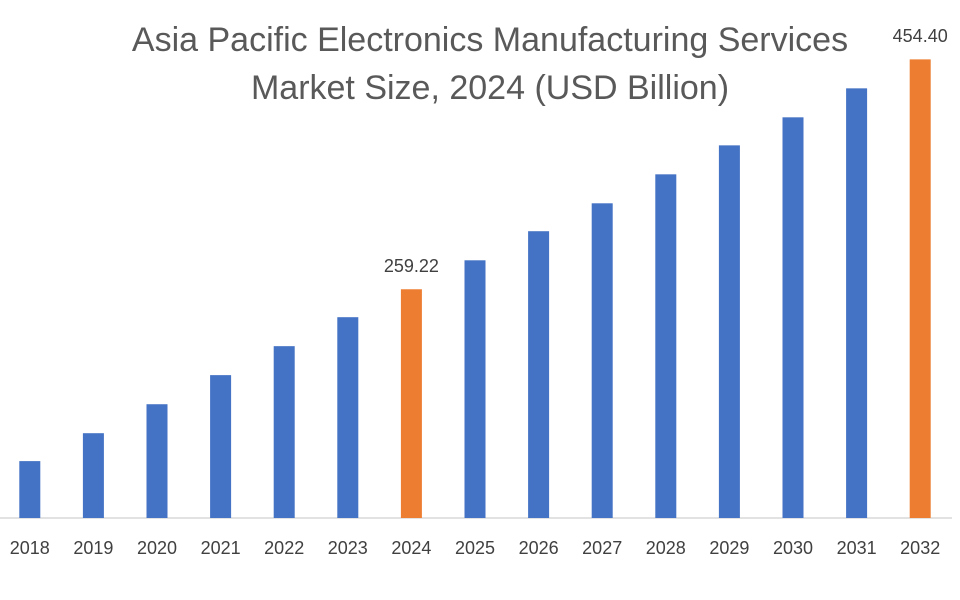 The image size is (960, 600). What do you see at coordinates (920, 36) in the screenshot?
I see `data-label: 454.40` at bounding box center [920, 36].